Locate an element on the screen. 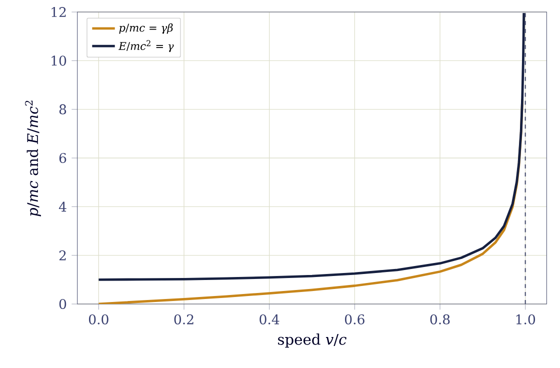  x-tick-label: 0.0 is located at coordinates (98, 319).